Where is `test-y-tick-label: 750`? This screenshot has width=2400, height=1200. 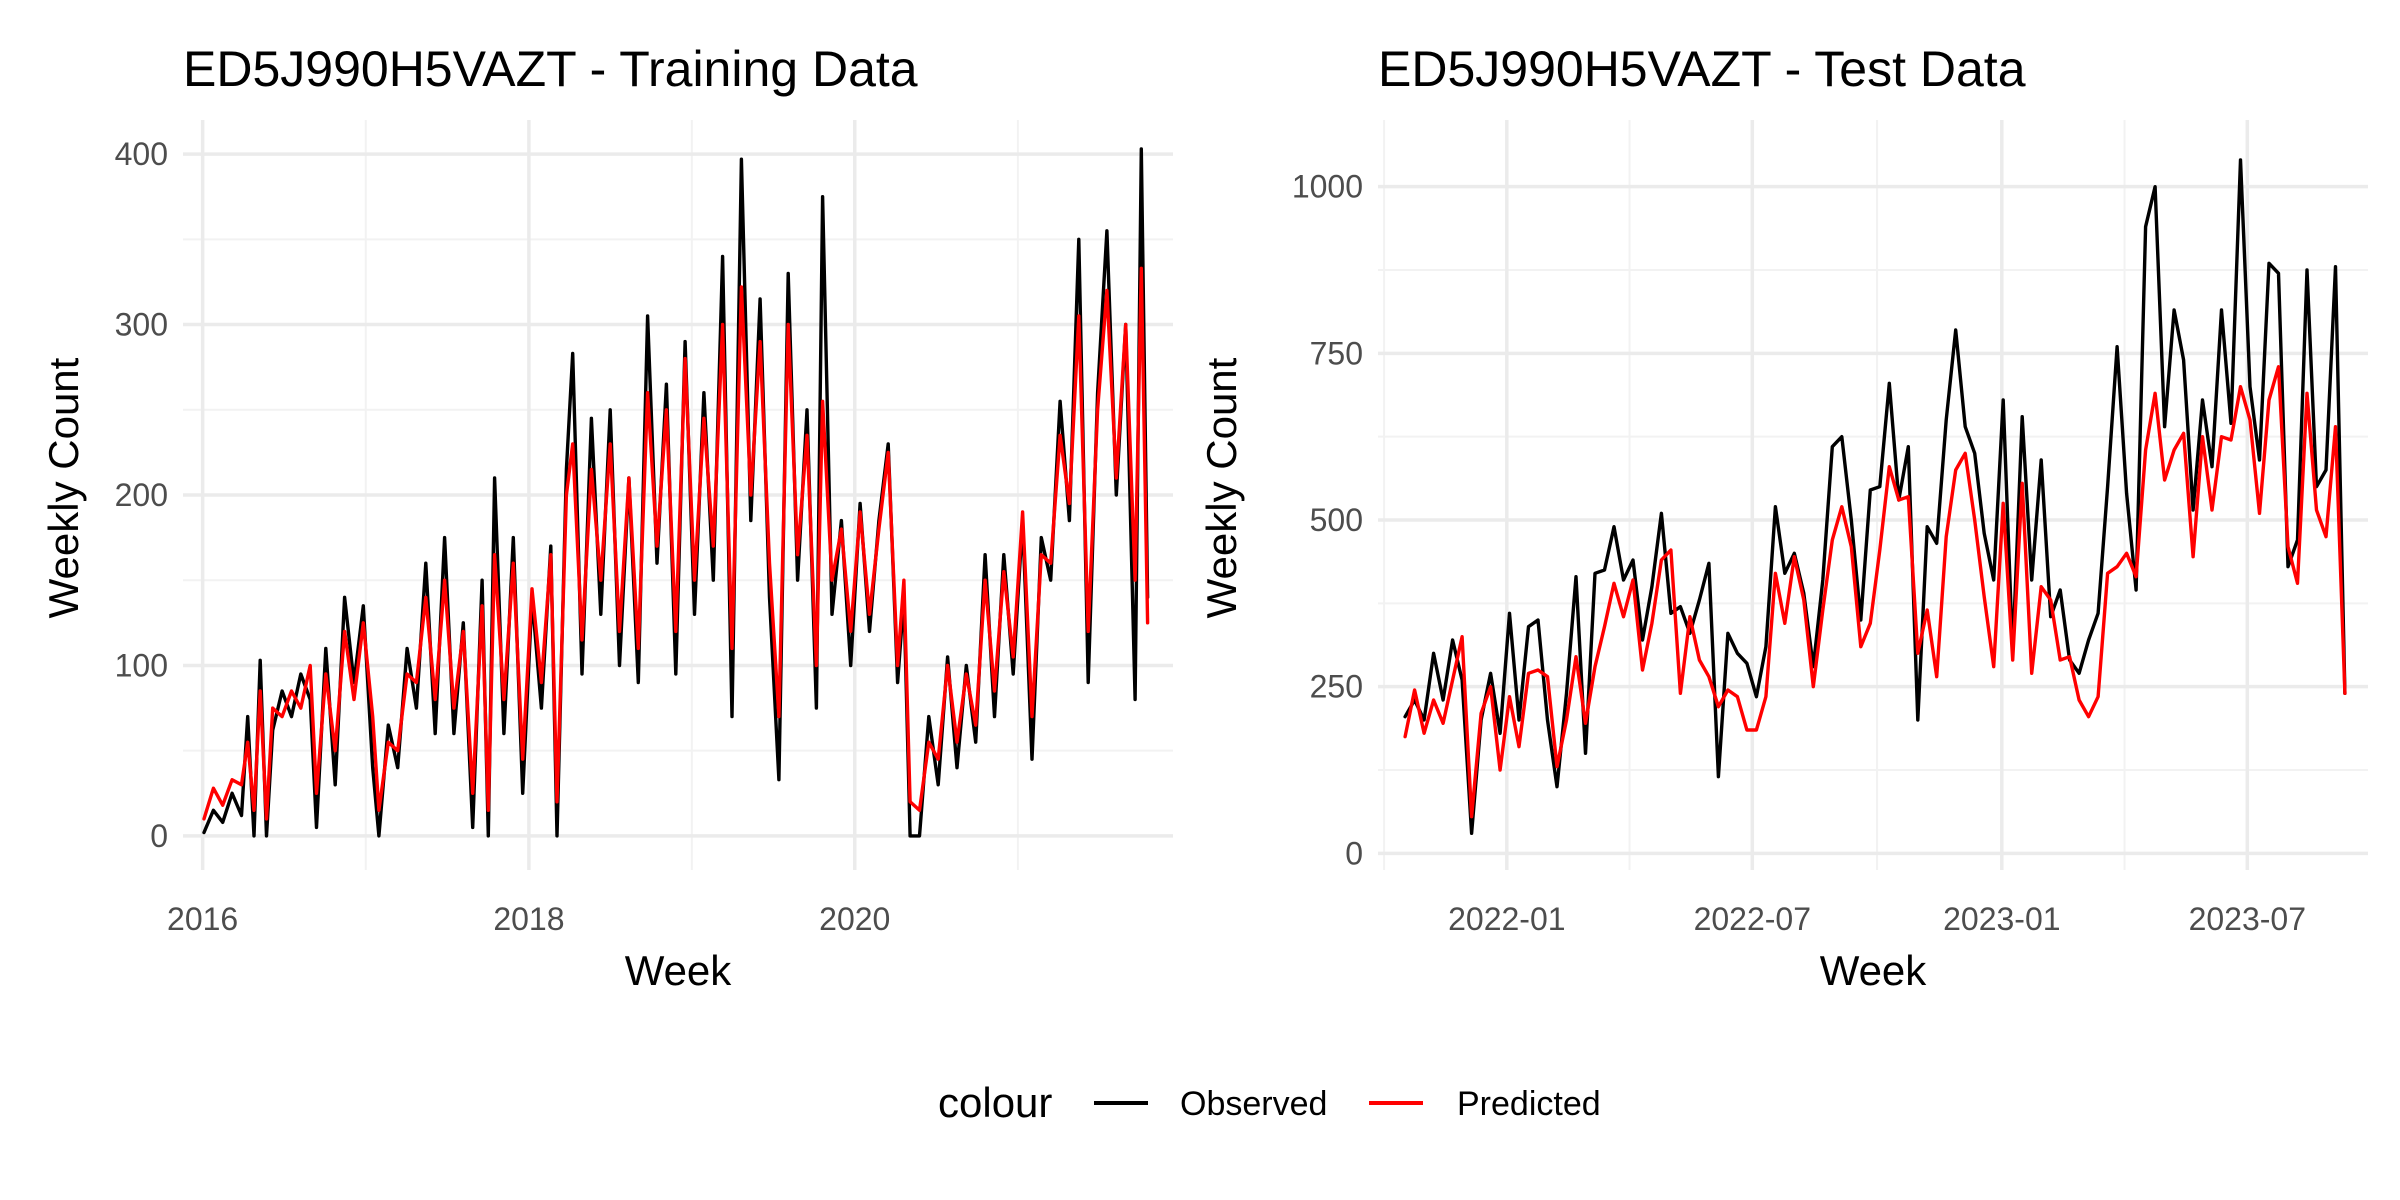 test-y-tick-label: 750 is located at coordinates (1336, 353).